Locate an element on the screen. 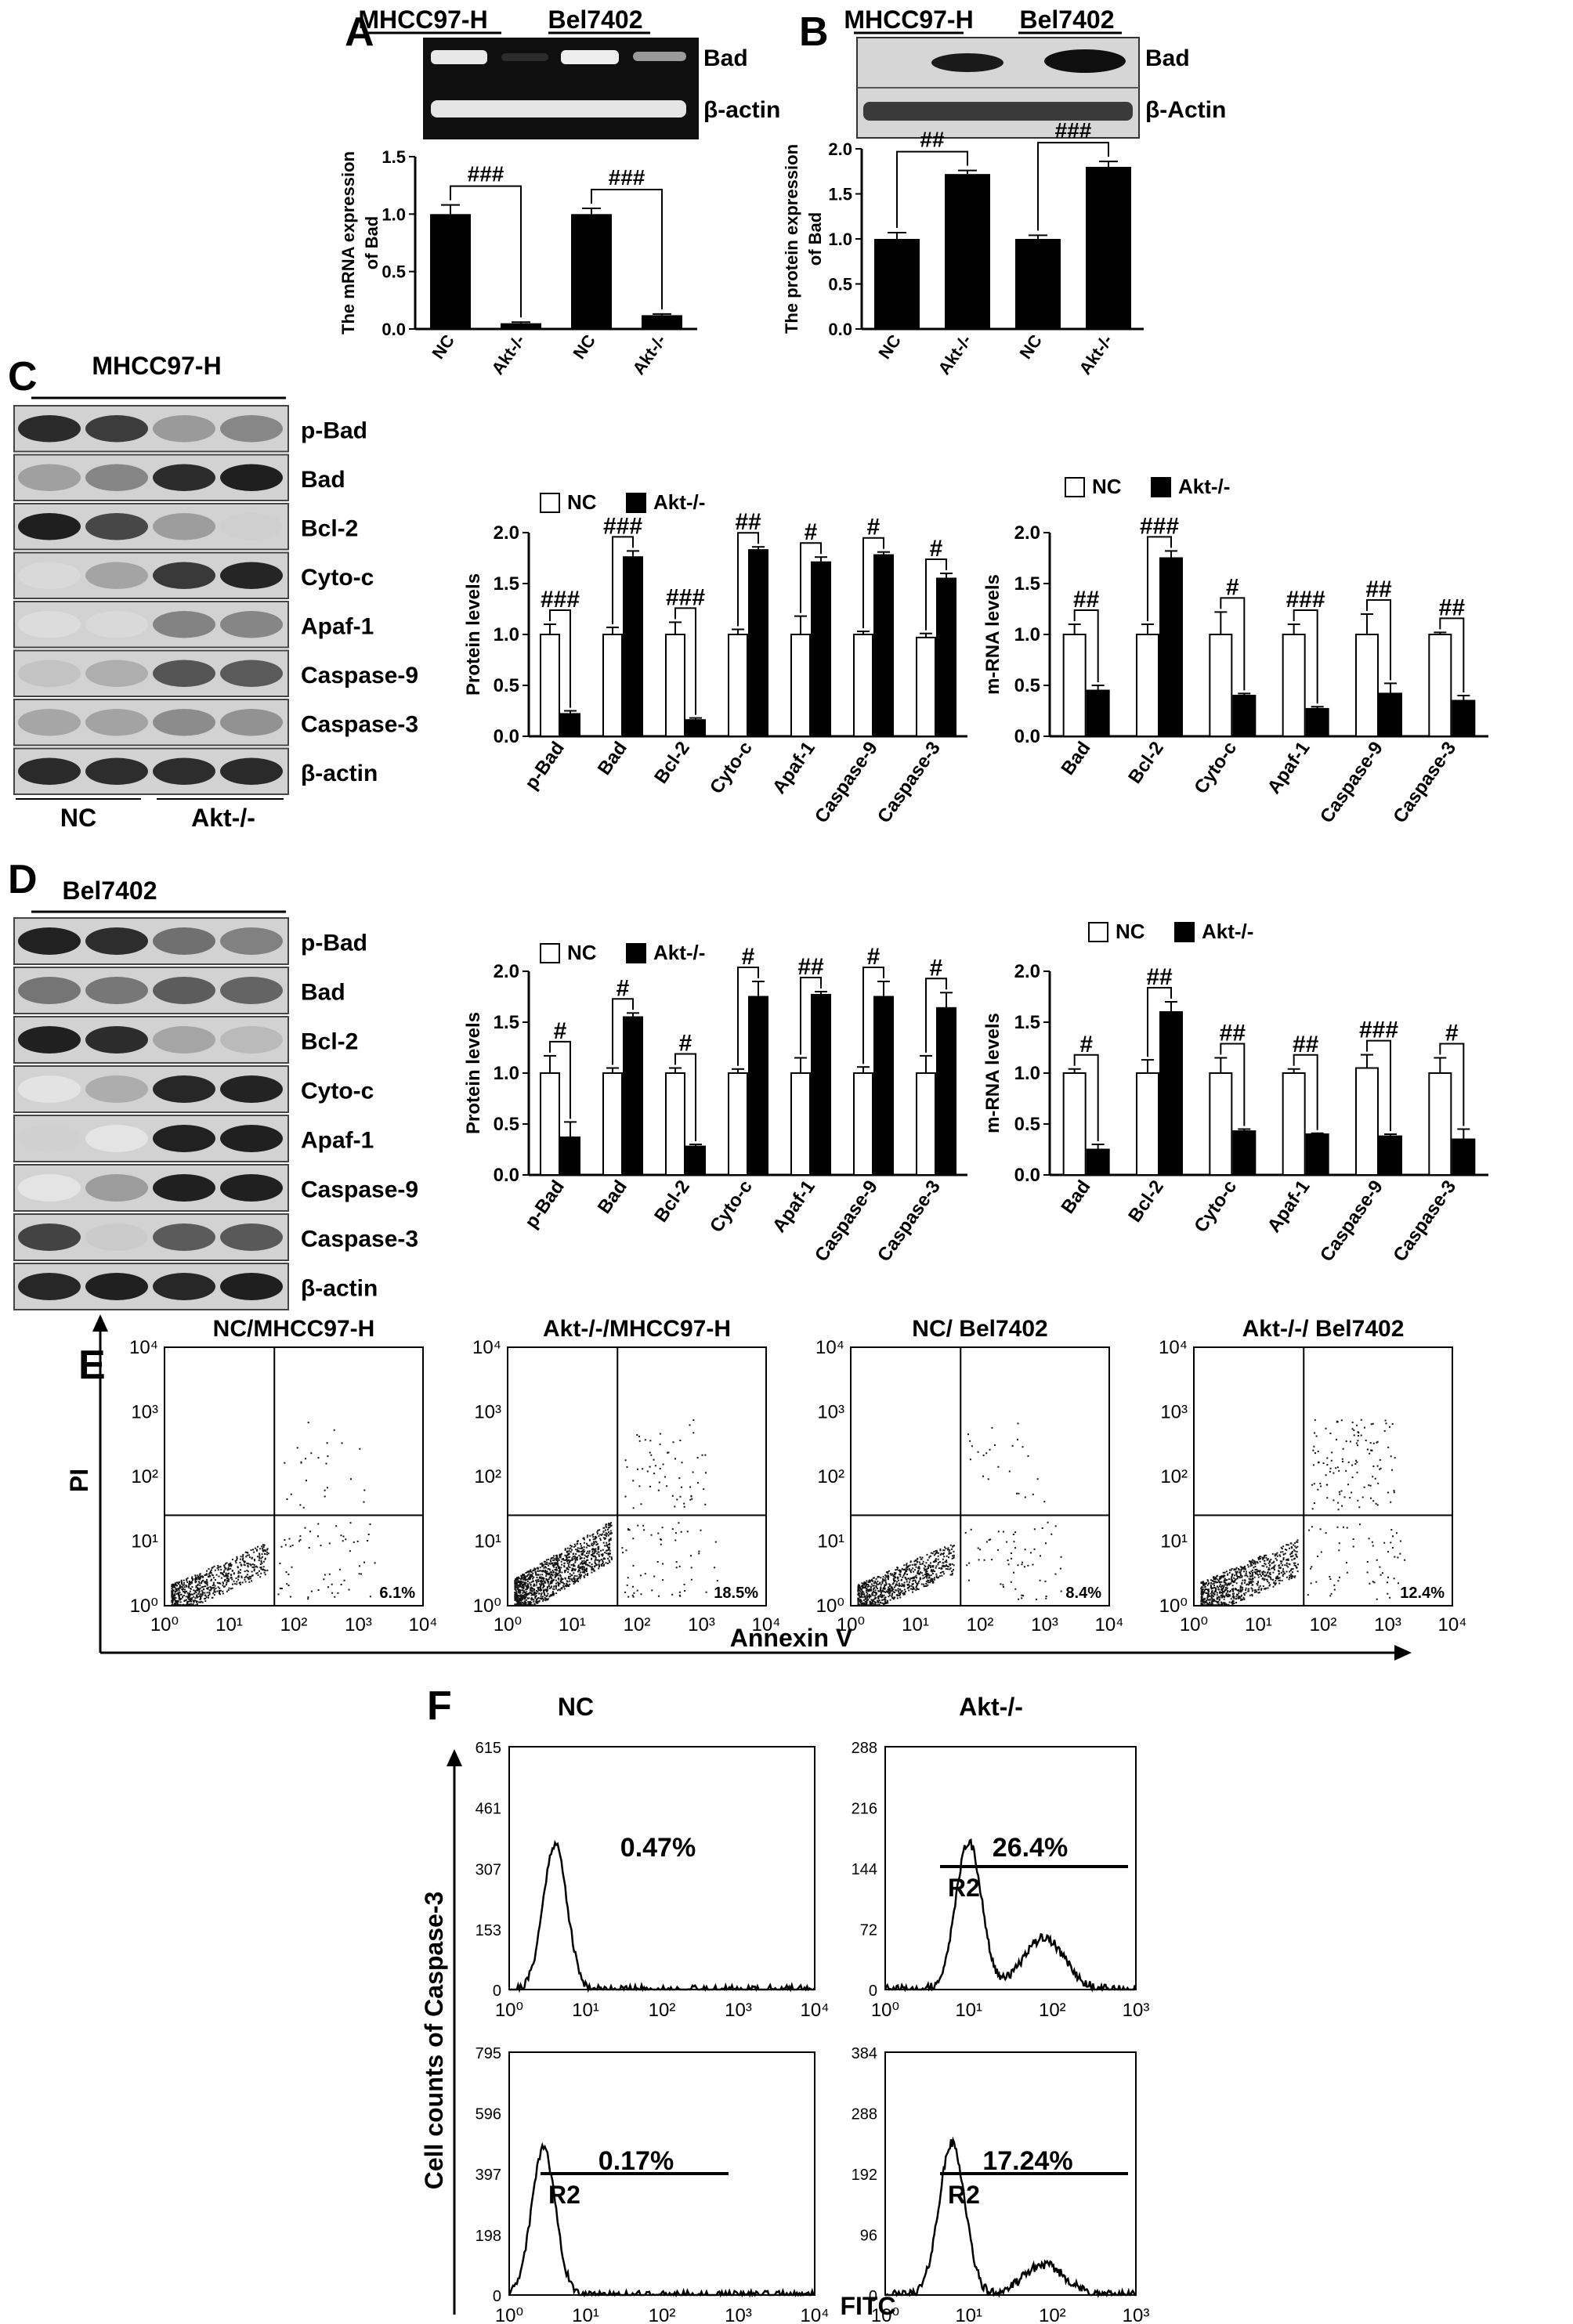  y-tick-label: 0 is located at coordinates (497, 1991).